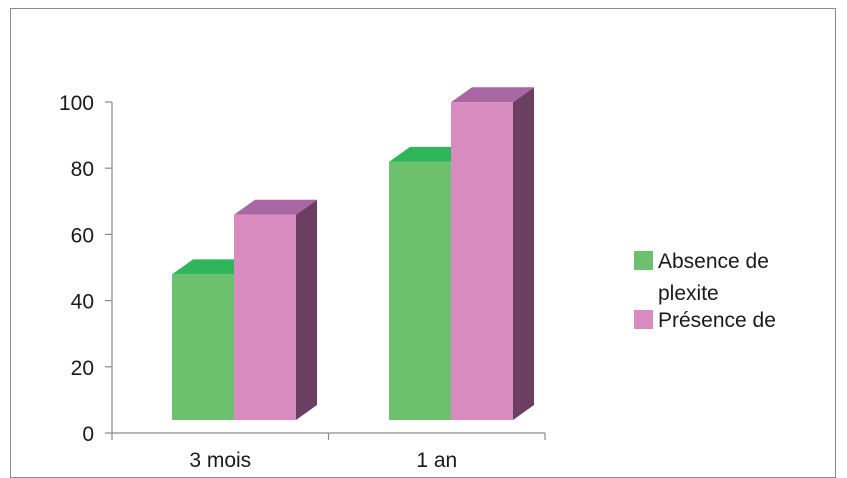 The height and width of the screenshot is (478, 847). Describe the element at coordinates (713, 261) in the screenshot. I see `legend-label-absence-line1: Absence de` at that location.